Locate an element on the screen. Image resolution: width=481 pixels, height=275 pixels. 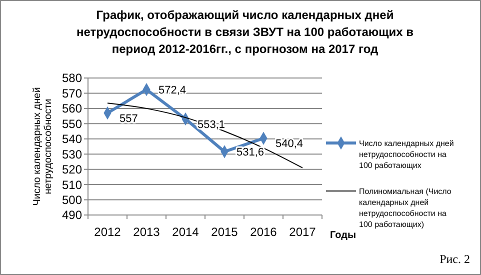
x-tick-label: 2017 is located at coordinates (302, 232).